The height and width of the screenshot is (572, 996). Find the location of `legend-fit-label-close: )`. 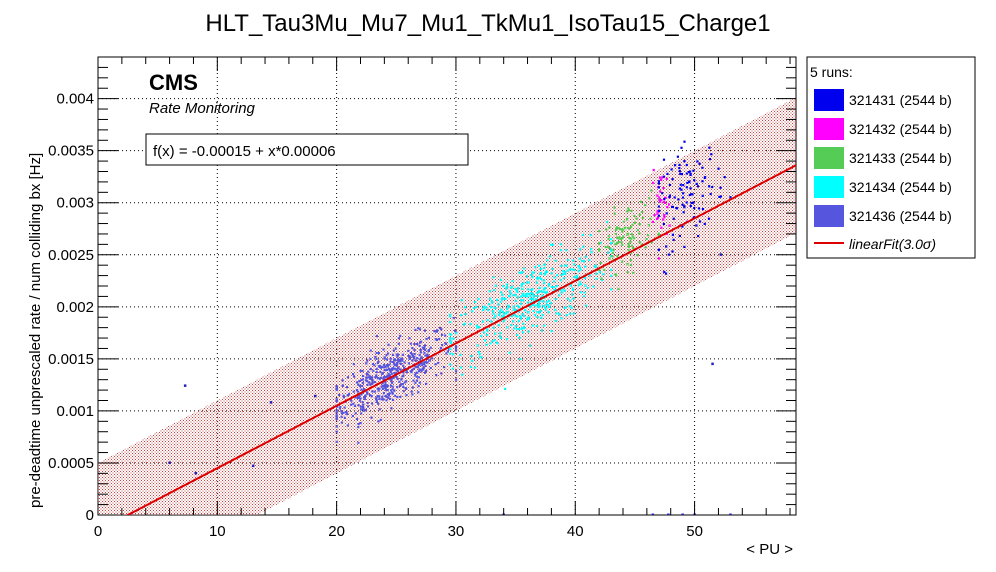

legend-fit-label-close: ) is located at coordinates (932, 244).